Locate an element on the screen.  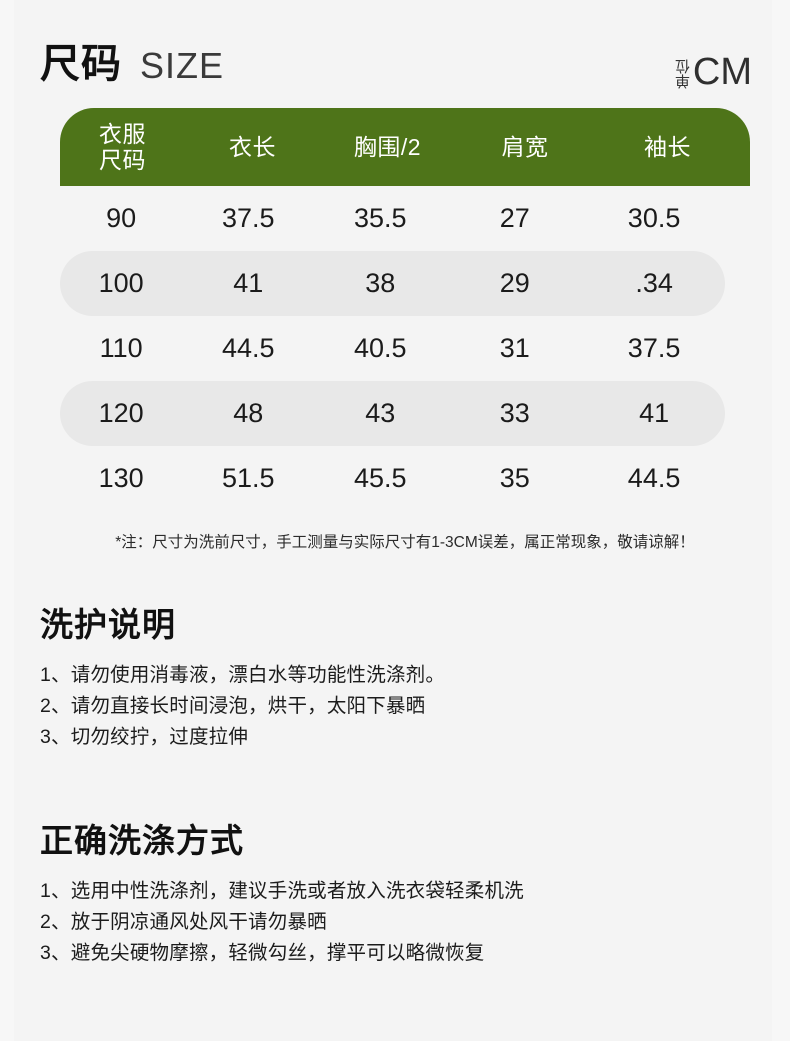
cell-bust: 35.5 is located at coordinates (380, 218).